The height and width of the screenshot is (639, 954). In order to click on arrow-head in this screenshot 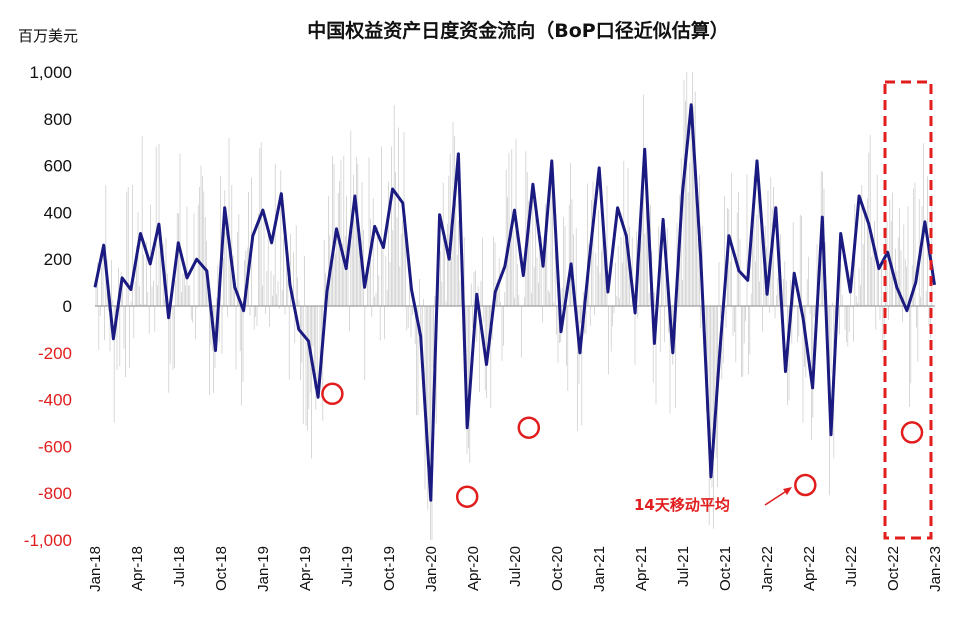, I will do `click(787, 491)`.